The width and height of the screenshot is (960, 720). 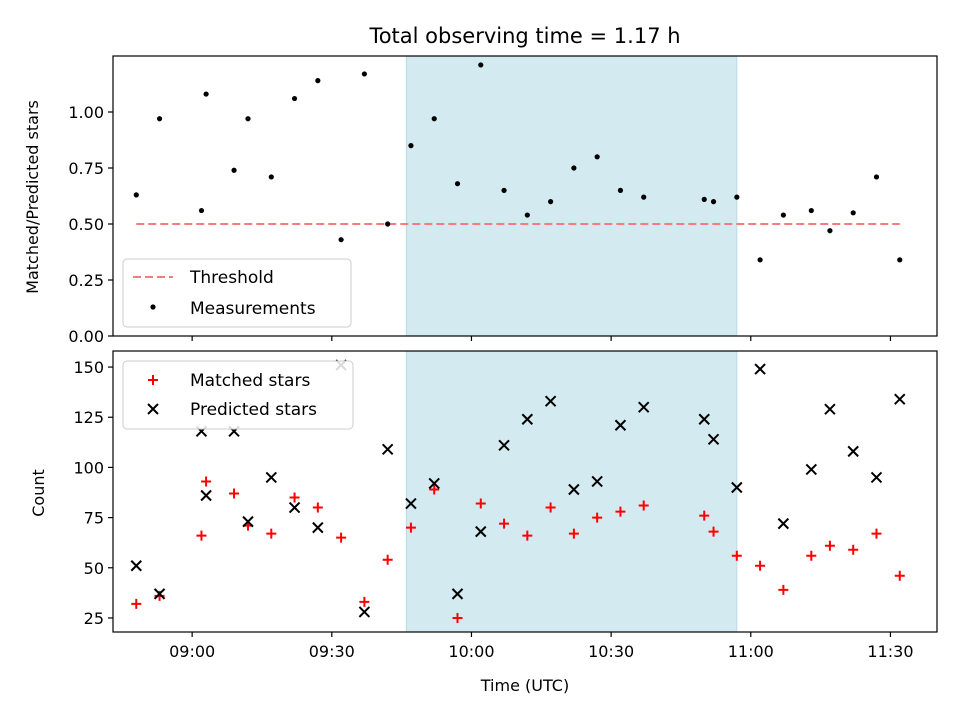 What do you see at coordinates (88, 417) in the screenshot?
I see `y-tick-label: 125` at bounding box center [88, 417].